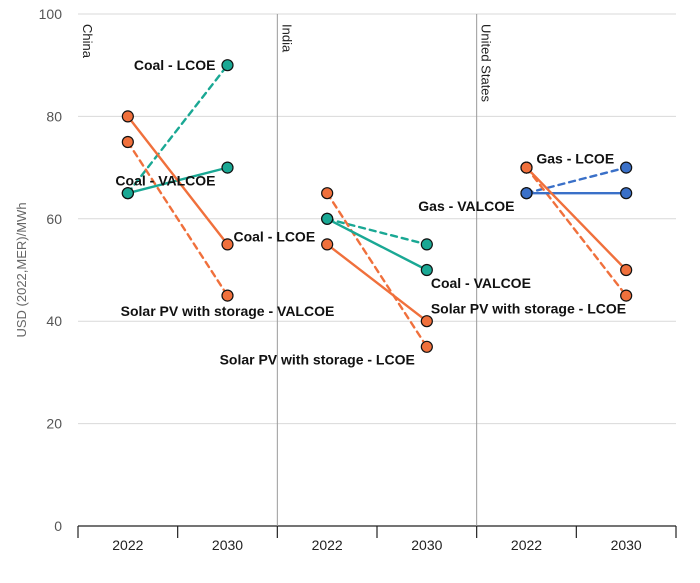 The image size is (700, 583). I want to click on panel-label: China, so click(87, 41).